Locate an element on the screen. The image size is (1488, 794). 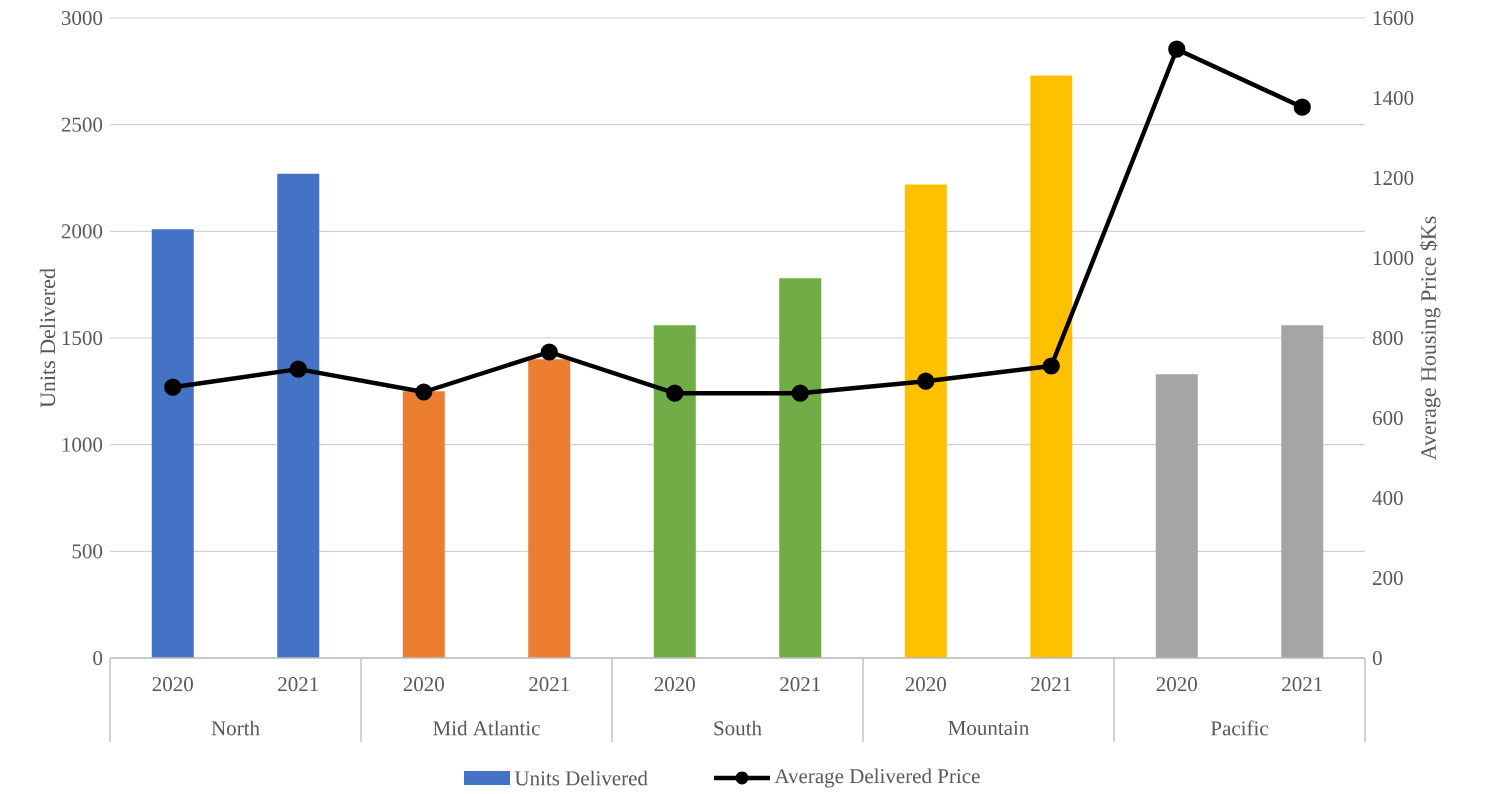
y-tick-label: 2000 is located at coordinates (82, 231).